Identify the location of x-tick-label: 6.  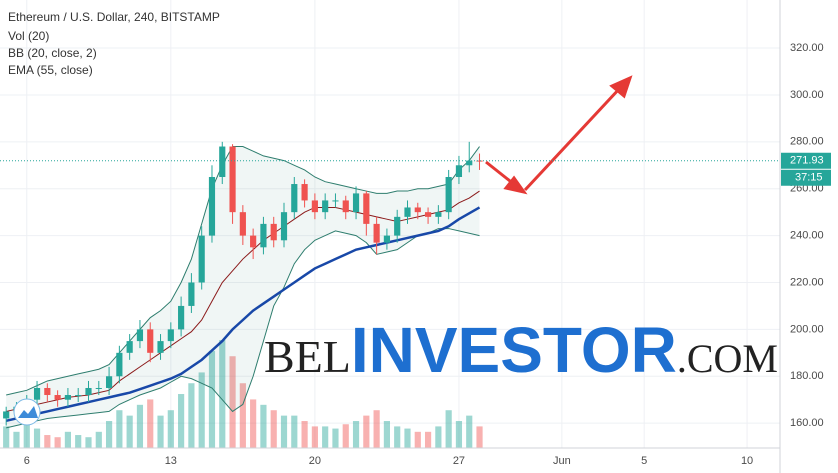
(27, 461).